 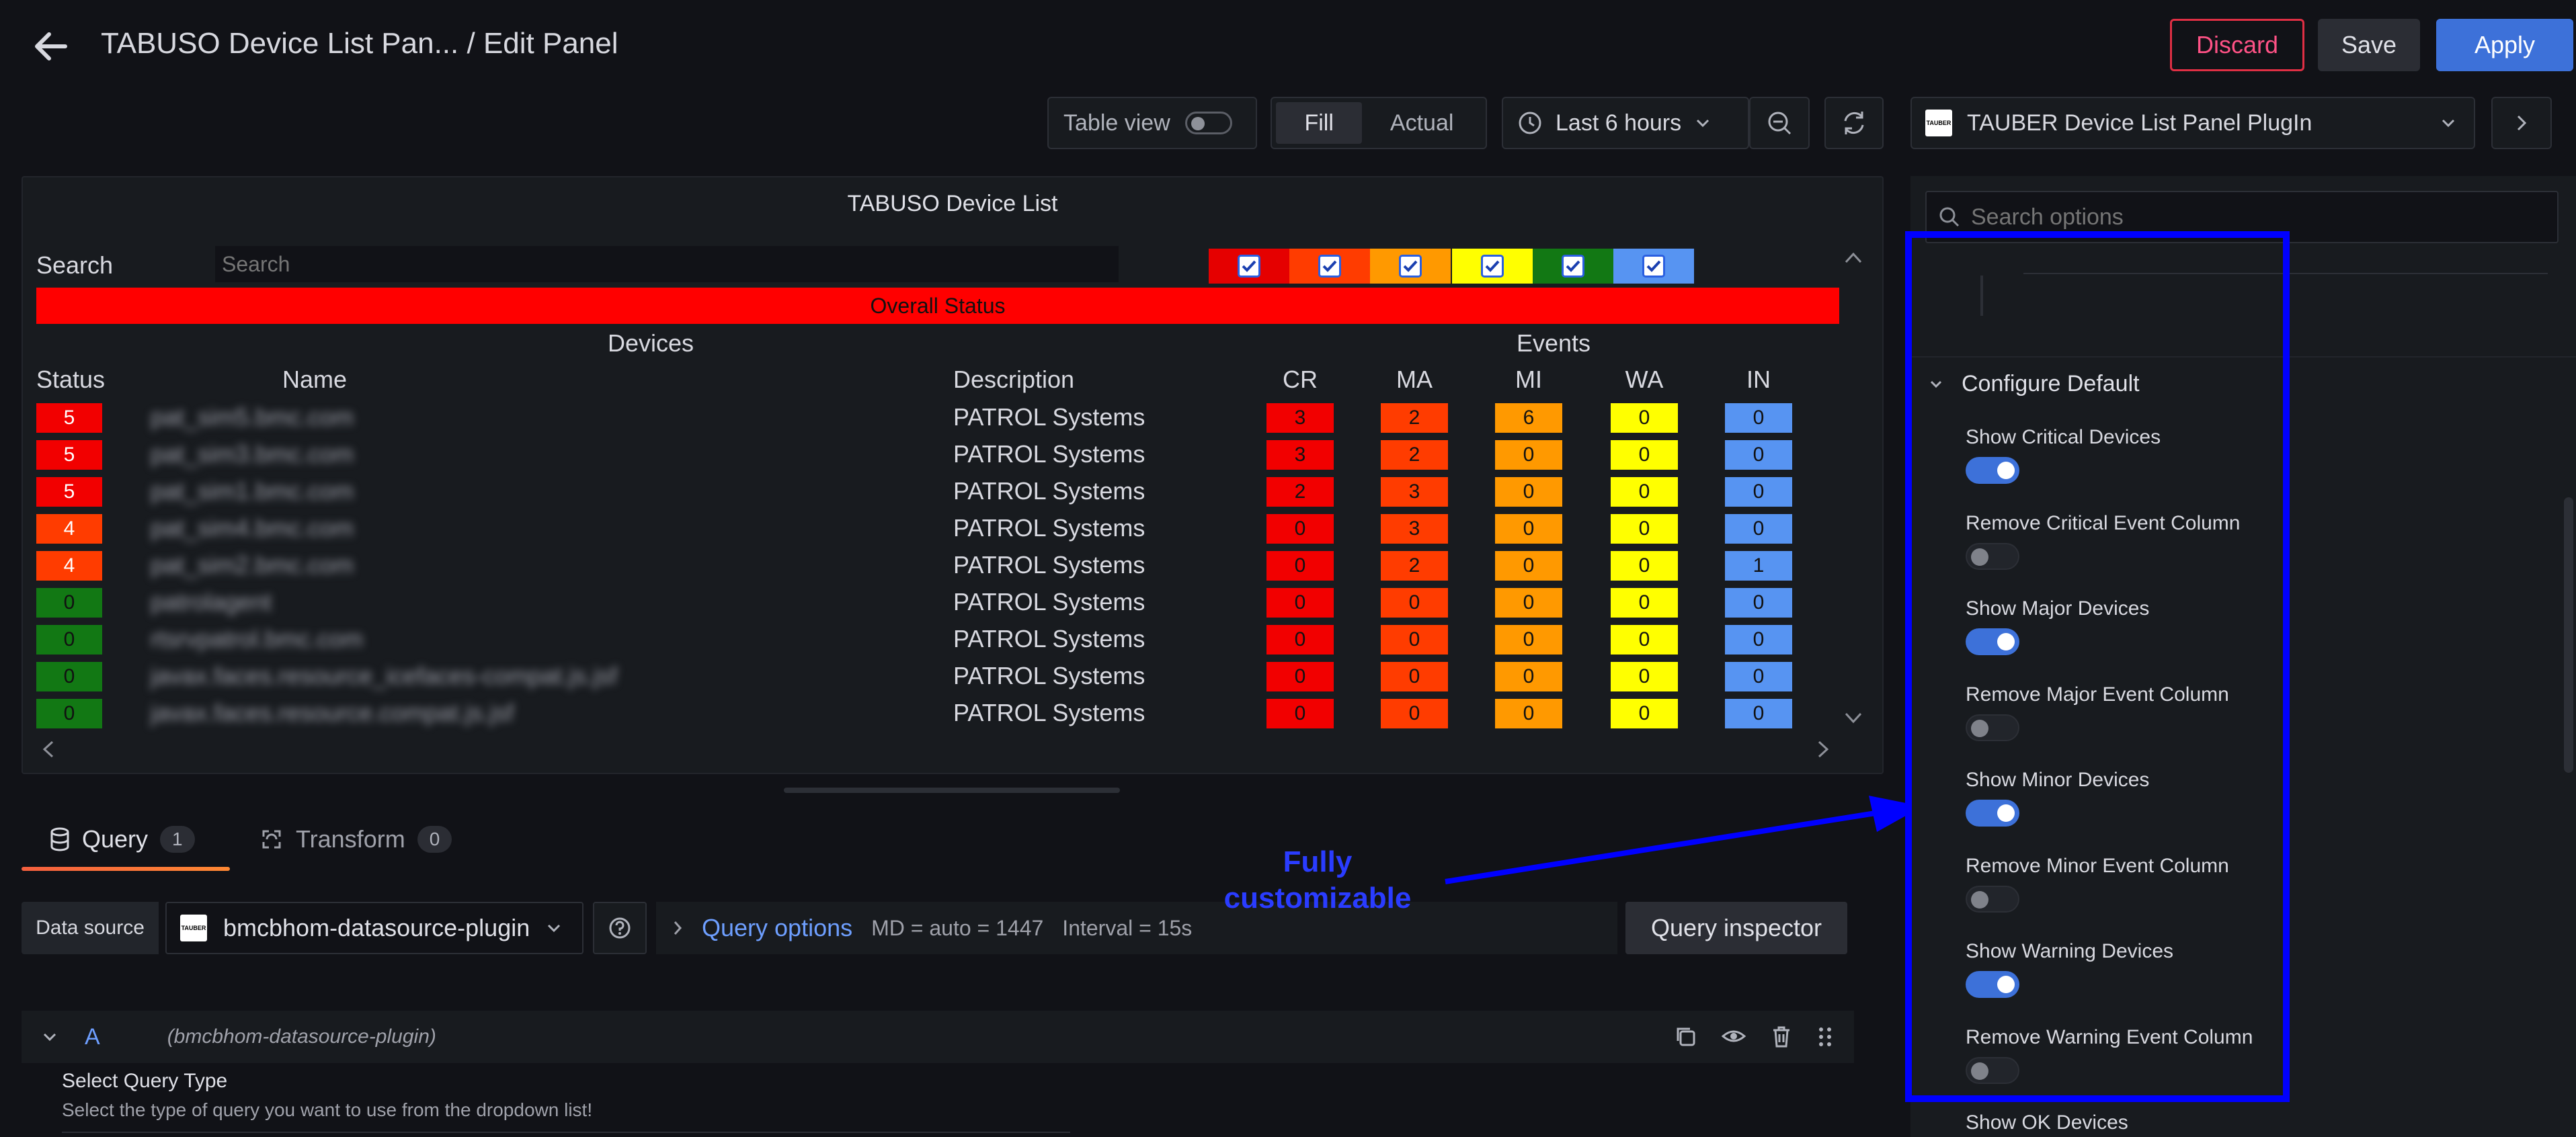 I want to click on zoom-out-button, so click(x=1779, y=123).